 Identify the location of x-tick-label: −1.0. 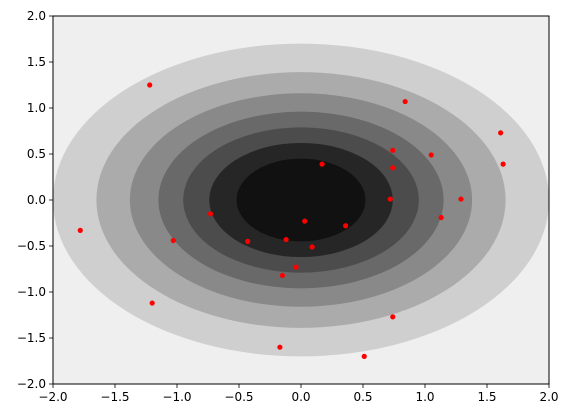
(176, 397).